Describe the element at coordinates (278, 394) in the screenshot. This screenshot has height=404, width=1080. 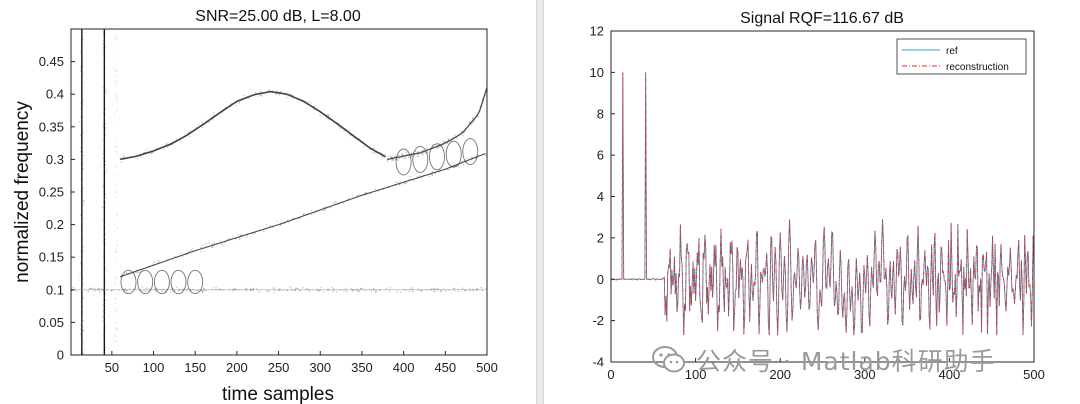
I see `tf-xlabel: time samples` at that location.